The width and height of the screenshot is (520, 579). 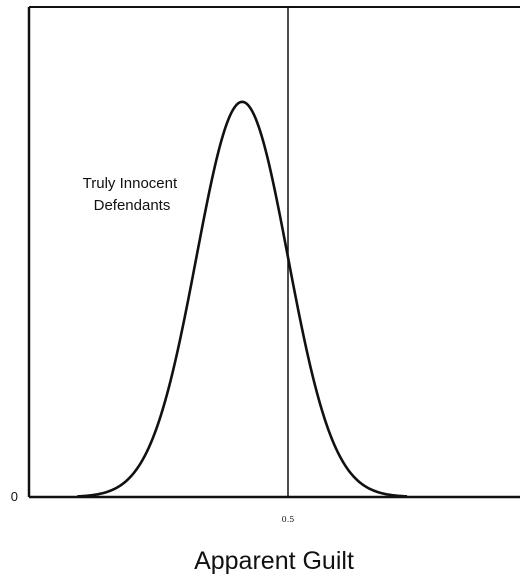 I want to click on annotation-line-2: Defendants, so click(x=132, y=205).